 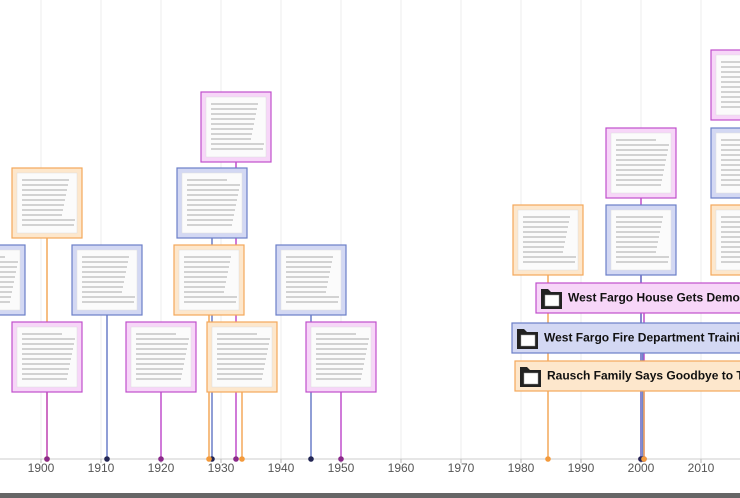 I want to click on tick-label: 1930, so click(x=221, y=468).